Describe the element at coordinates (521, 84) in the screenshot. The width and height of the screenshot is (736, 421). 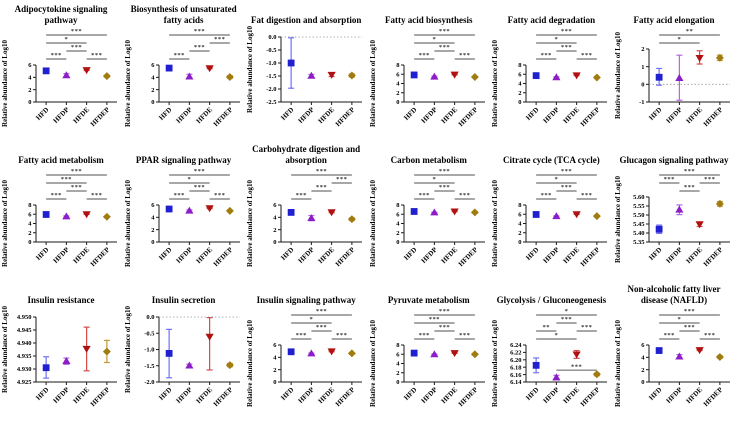
I see `y-tick-label: 4` at that location.